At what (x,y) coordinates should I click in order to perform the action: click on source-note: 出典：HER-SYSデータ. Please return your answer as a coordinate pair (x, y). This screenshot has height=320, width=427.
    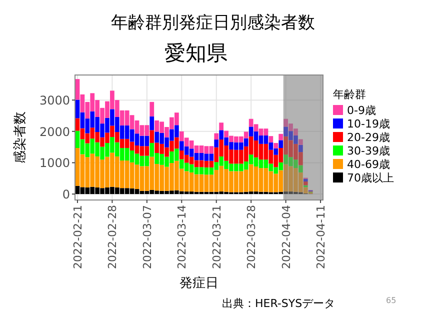
    Looking at the image, I should click on (279, 303).